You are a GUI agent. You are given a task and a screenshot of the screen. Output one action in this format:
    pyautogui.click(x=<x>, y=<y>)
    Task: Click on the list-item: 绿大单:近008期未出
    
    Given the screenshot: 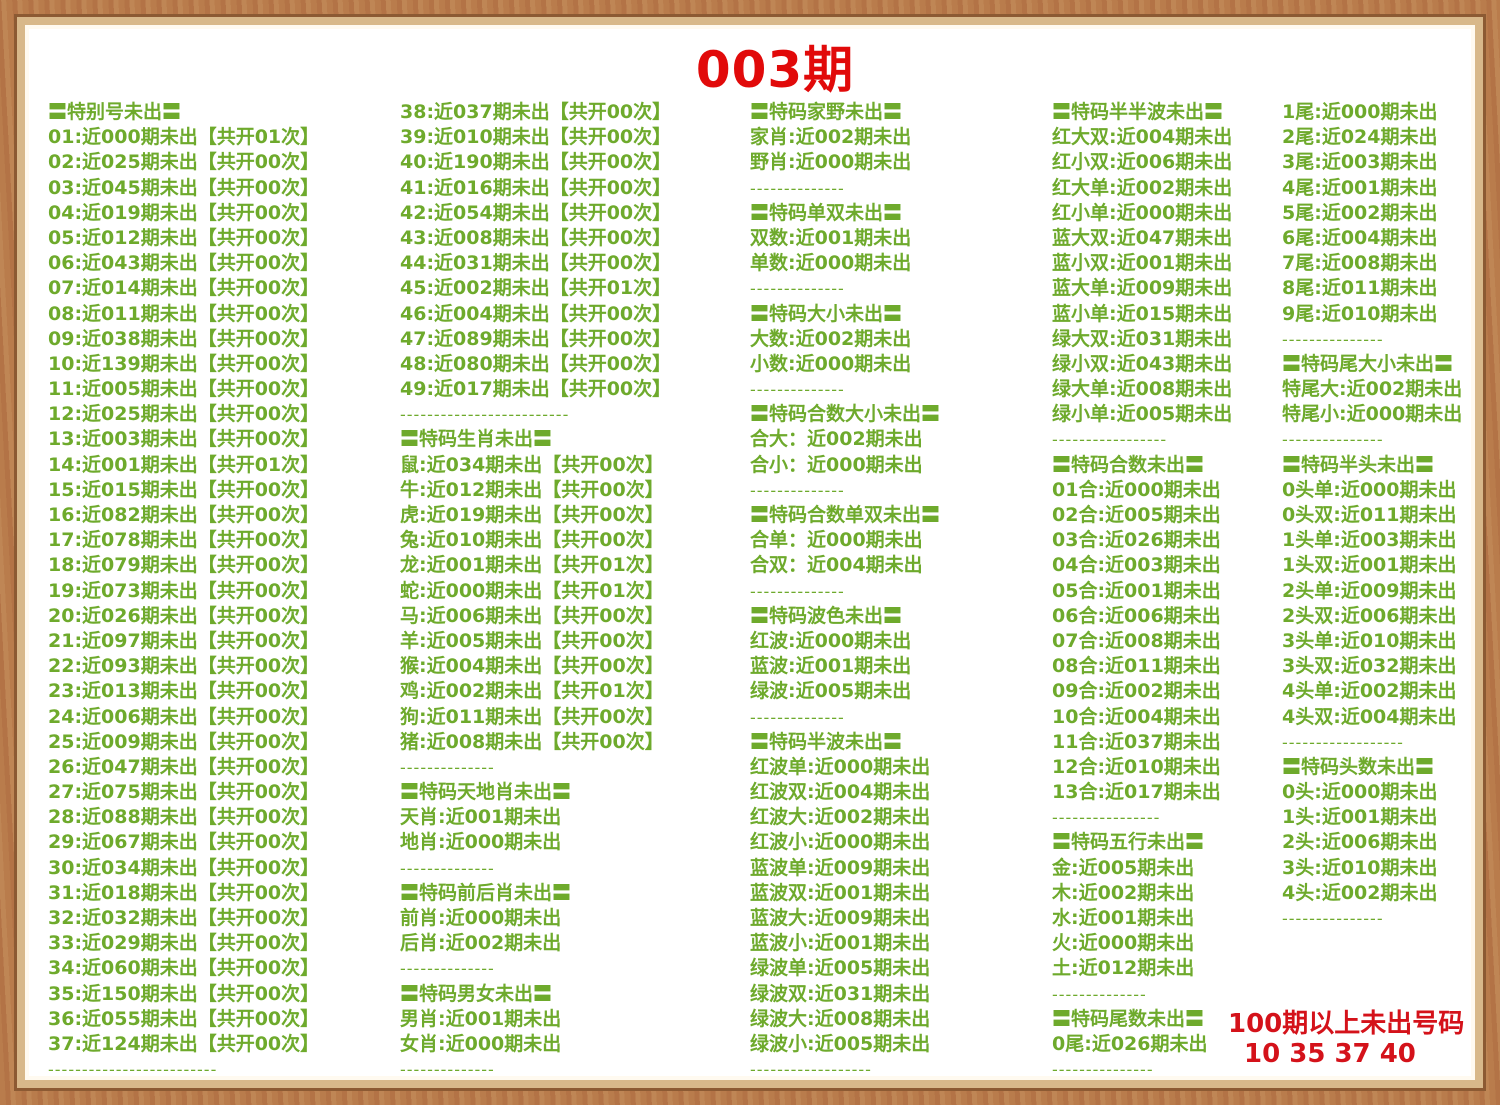 What is the action you would take?
    pyautogui.click(x=1142, y=389)
    